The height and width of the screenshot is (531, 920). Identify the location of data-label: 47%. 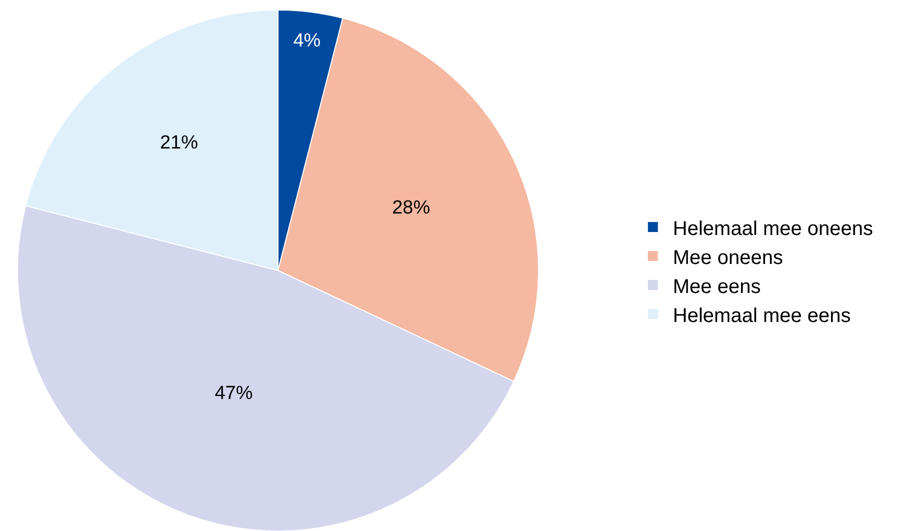
(233, 393).